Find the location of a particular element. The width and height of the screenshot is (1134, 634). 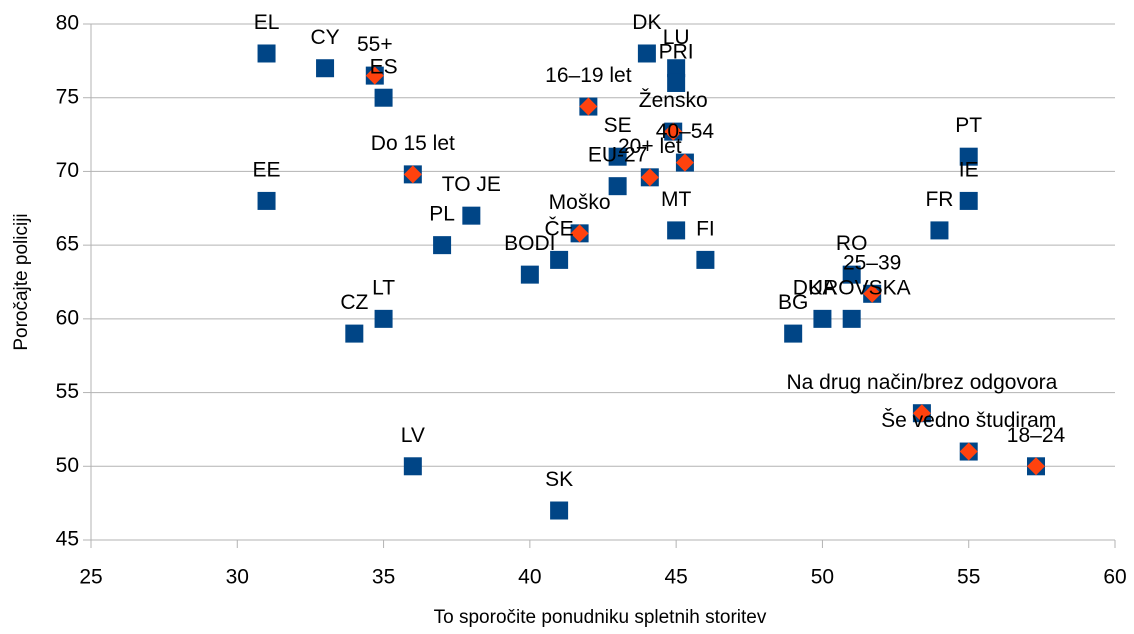

y-tick-label: 80 is located at coordinates (67, 23).